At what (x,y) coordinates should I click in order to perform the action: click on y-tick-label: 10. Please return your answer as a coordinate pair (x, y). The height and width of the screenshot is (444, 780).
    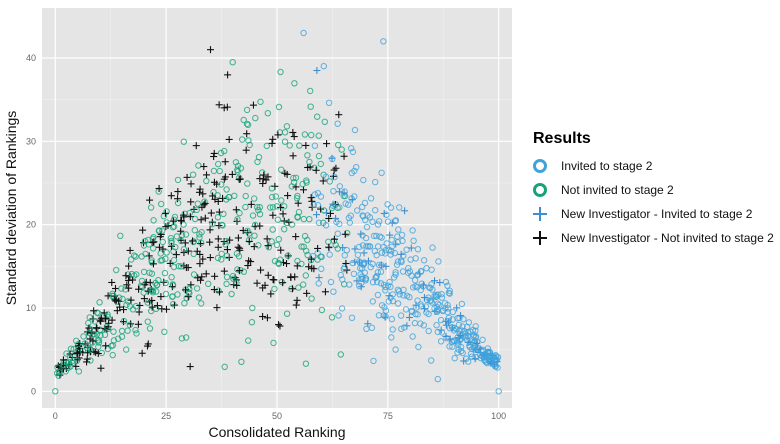
    Looking at the image, I should click on (31, 308).